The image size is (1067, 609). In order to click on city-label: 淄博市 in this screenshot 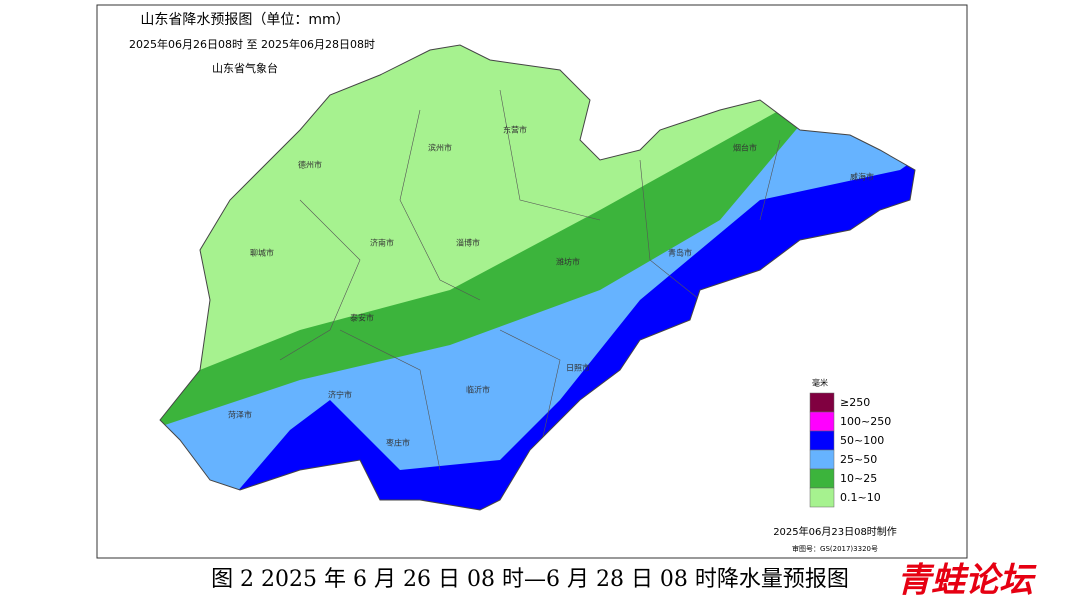, I will do `click(468, 243)`.